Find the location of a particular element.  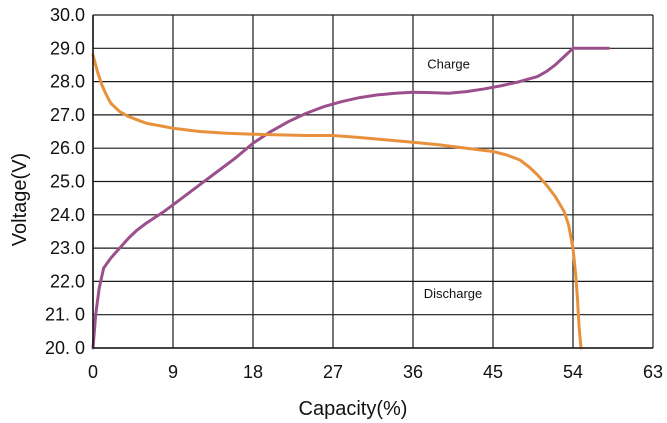

y-tick-label-10: 20. 0 is located at coordinates (65, 348).